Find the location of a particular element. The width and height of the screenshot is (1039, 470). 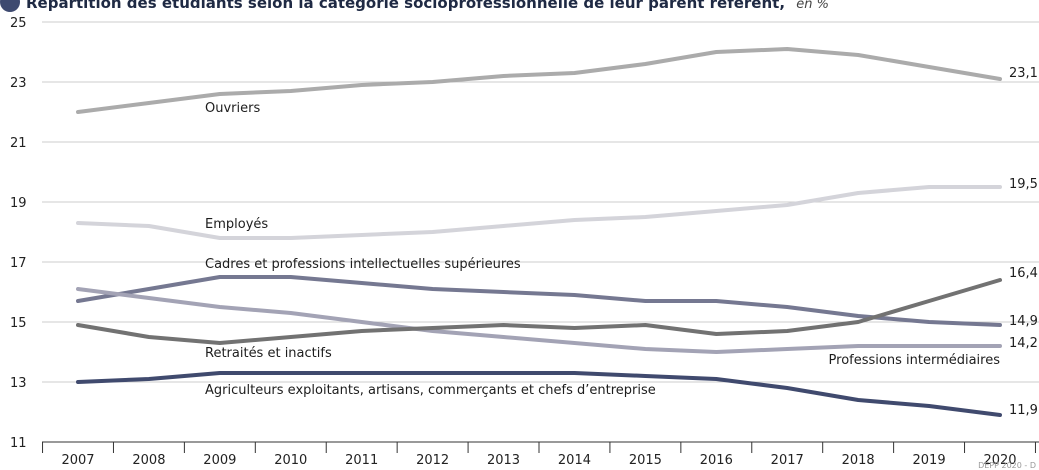

x-tick-label: 2016 is located at coordinates (716, 460).